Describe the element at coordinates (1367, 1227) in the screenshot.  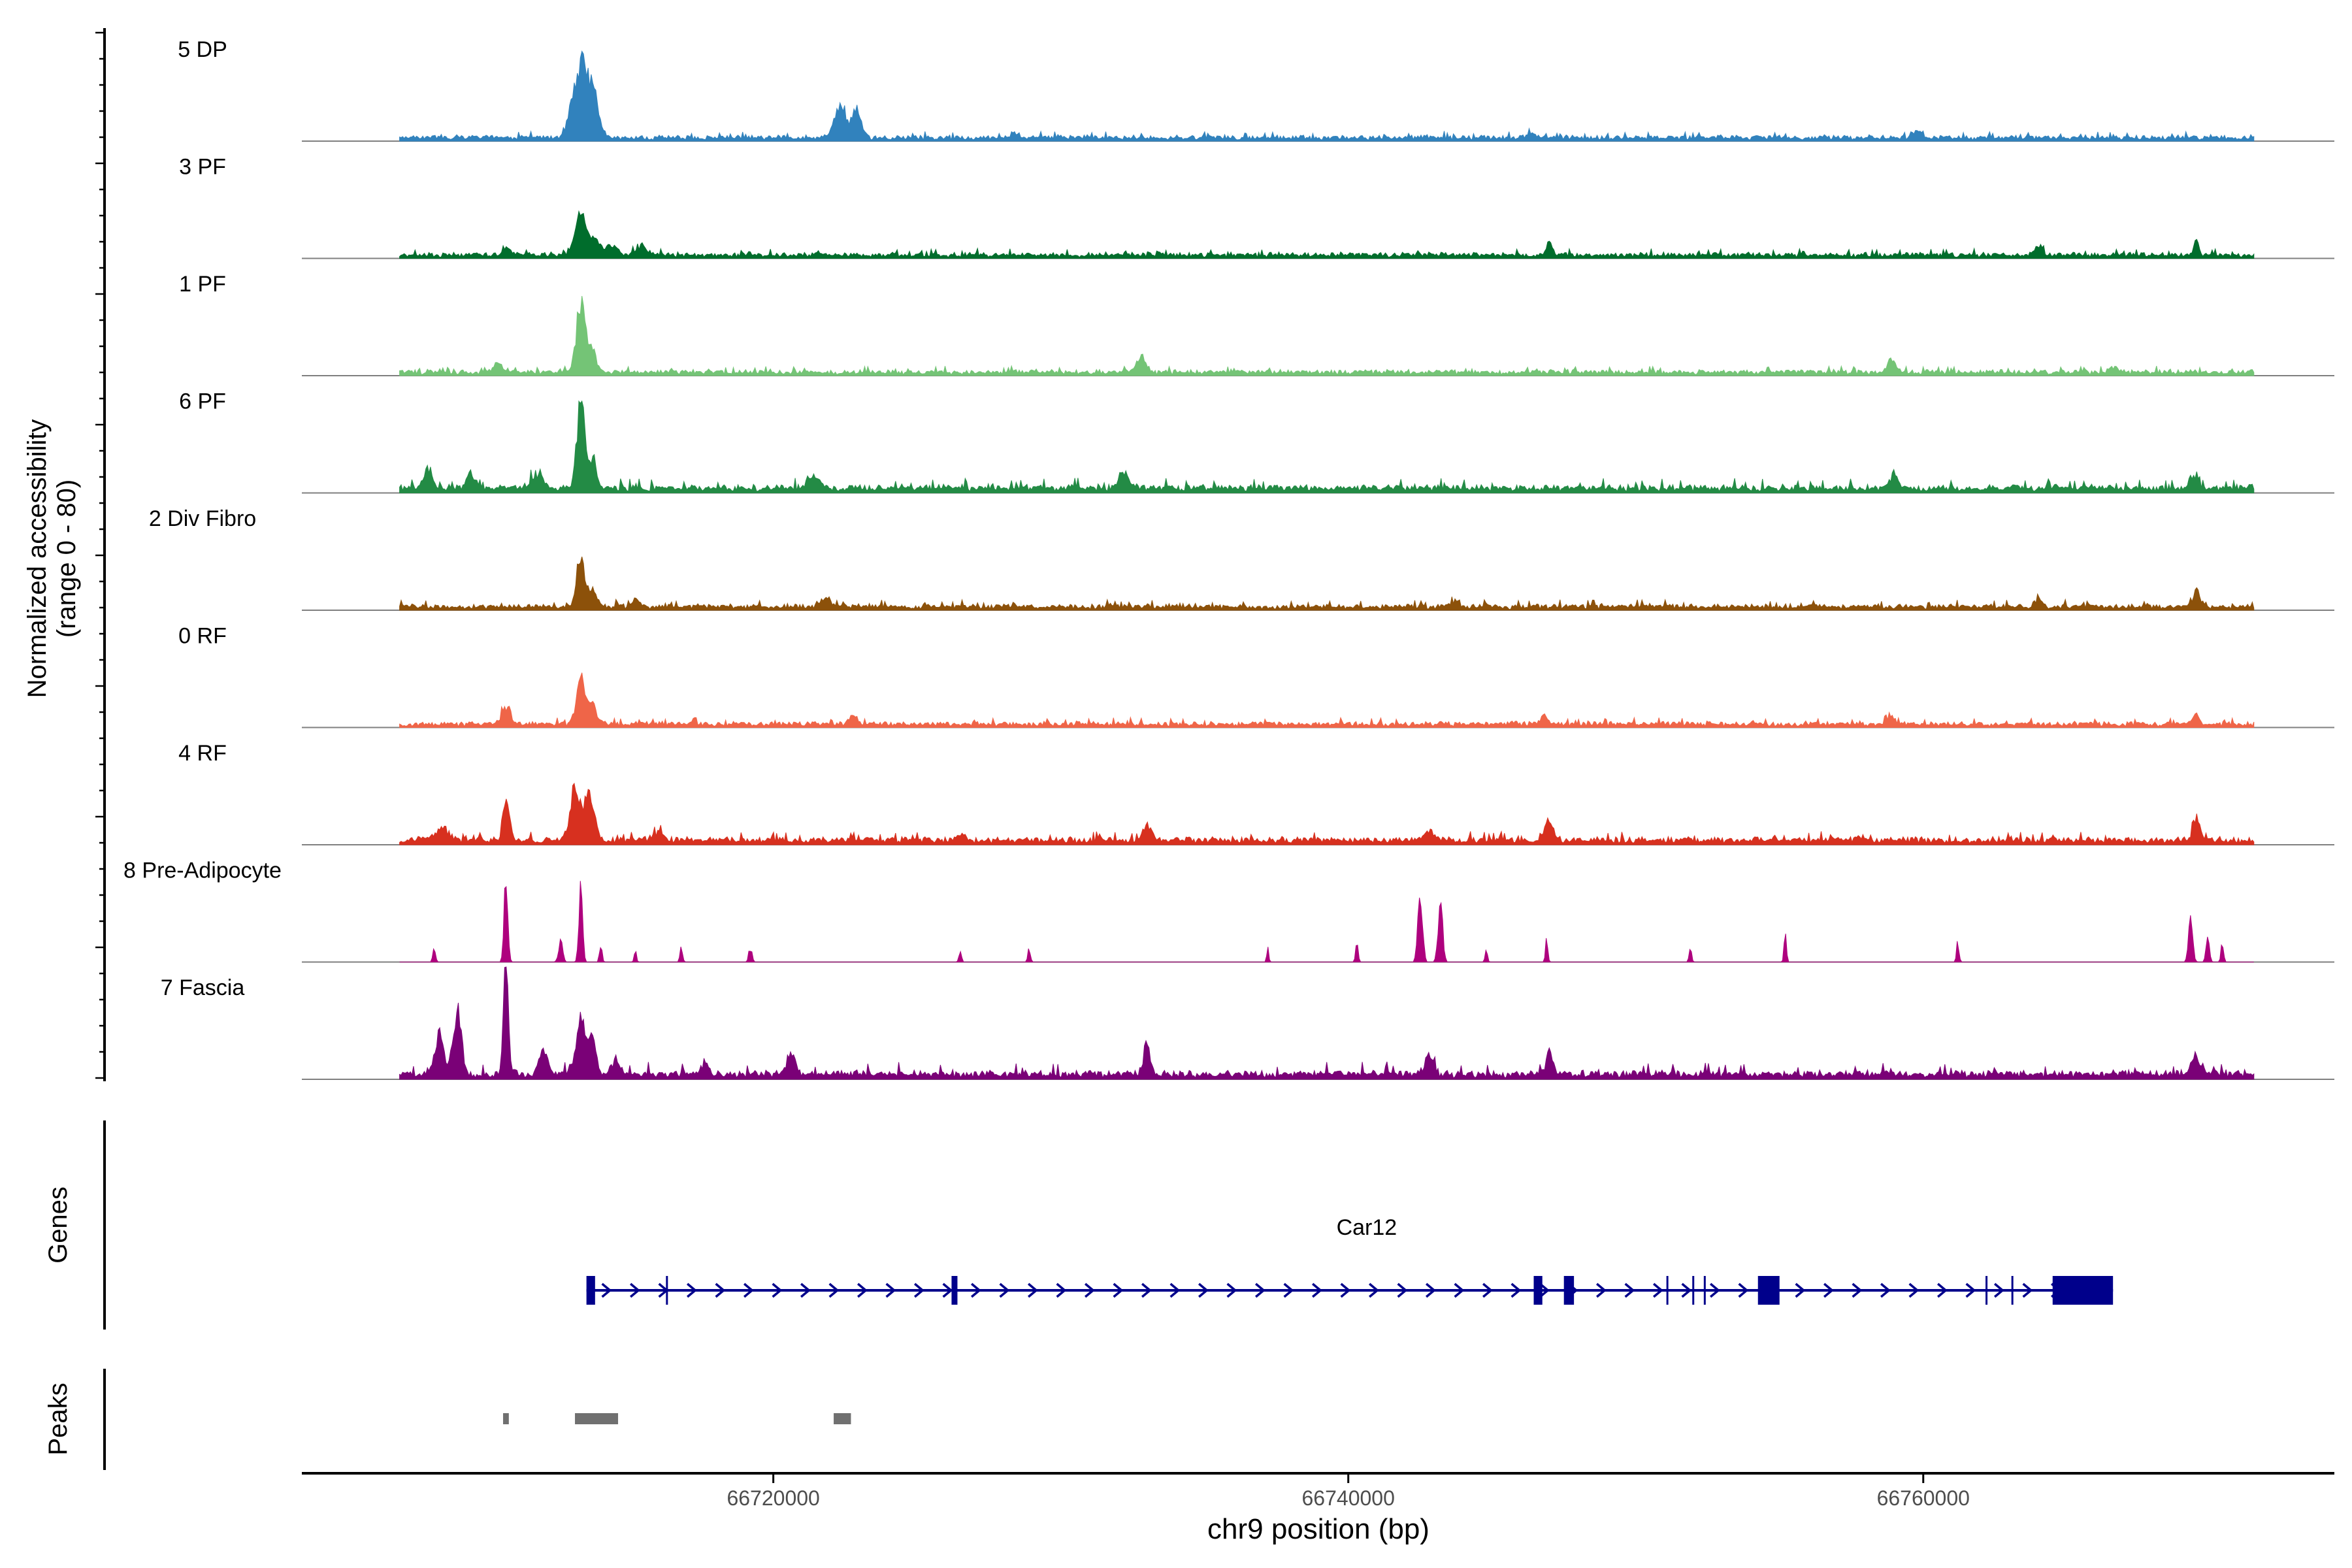
I see `gene-name-label: Car12` at that location.